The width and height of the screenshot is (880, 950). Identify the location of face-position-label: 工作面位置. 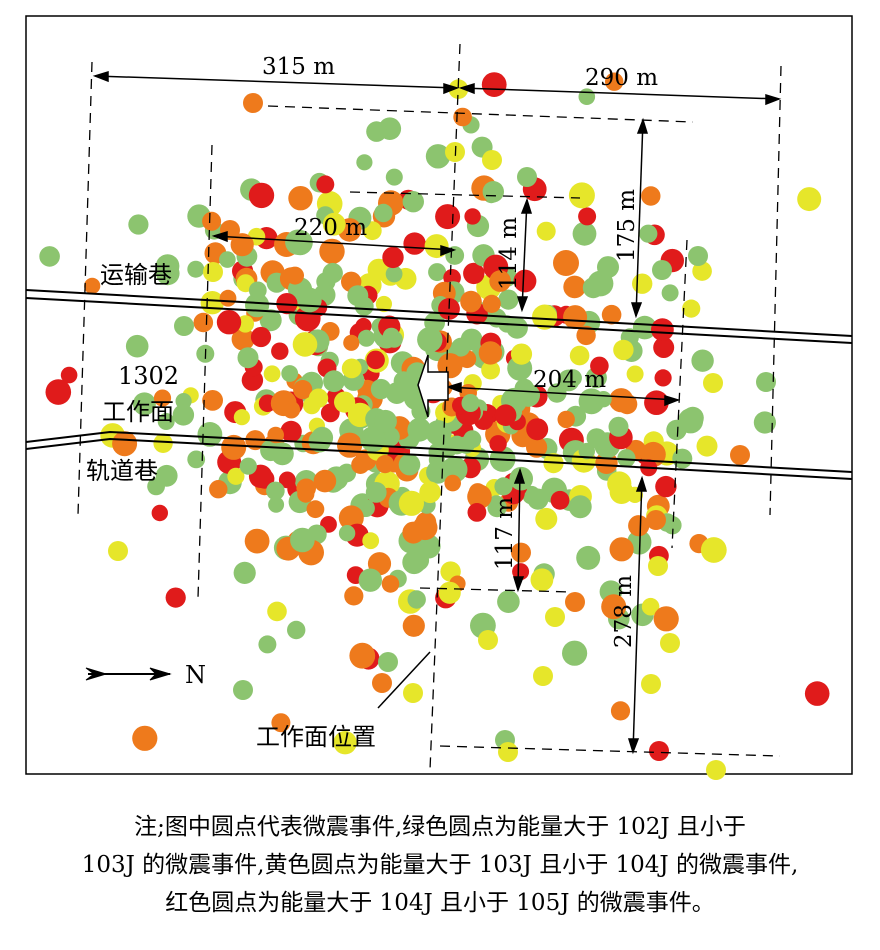
(316, 737).